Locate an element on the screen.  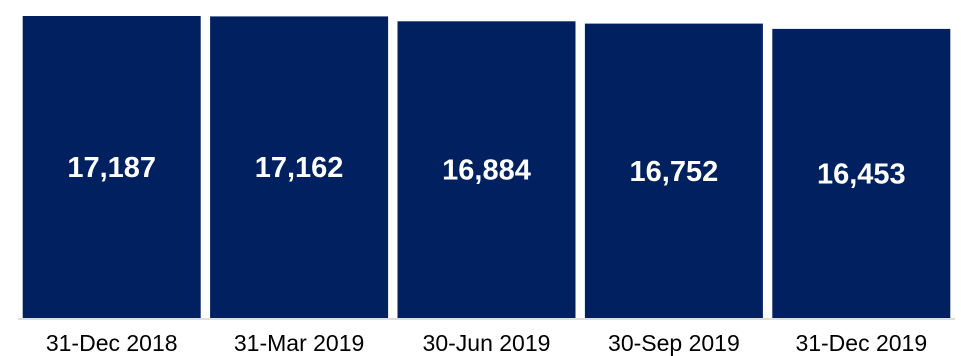
x-tick-label-5: 31-Dec 2019 is located at coordinates (861, 343).